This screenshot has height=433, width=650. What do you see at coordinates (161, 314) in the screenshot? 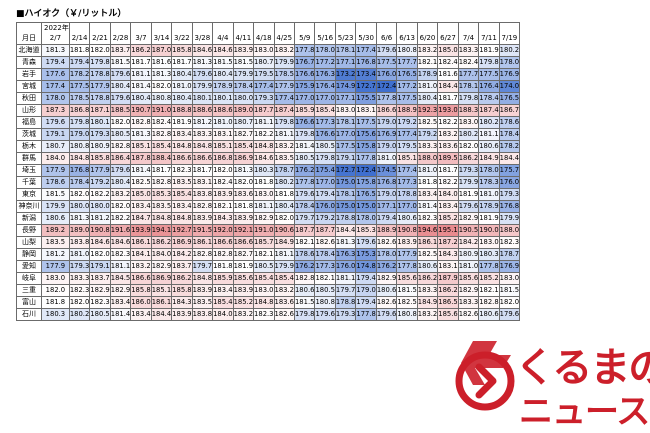
I see `price-cell: 184.4` at bounding box center [161, 314].